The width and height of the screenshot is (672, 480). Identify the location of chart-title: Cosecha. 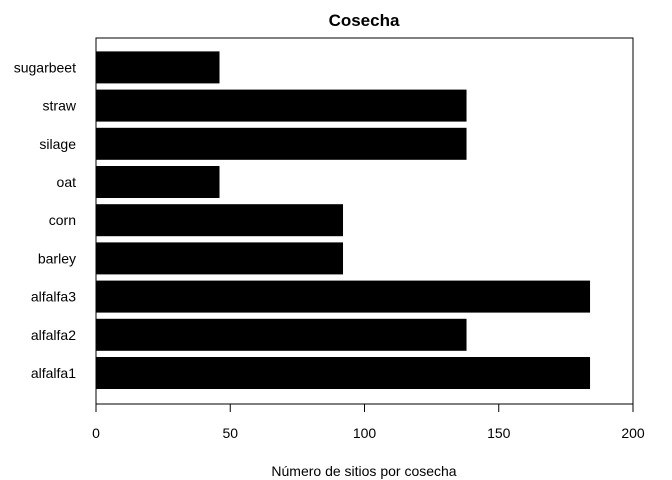
(364, 20).